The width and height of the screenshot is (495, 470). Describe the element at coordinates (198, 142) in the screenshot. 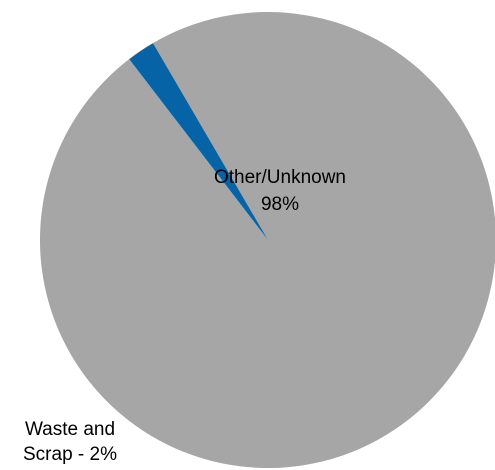

I see `pie-slice-waste-and-scrap` at that location.